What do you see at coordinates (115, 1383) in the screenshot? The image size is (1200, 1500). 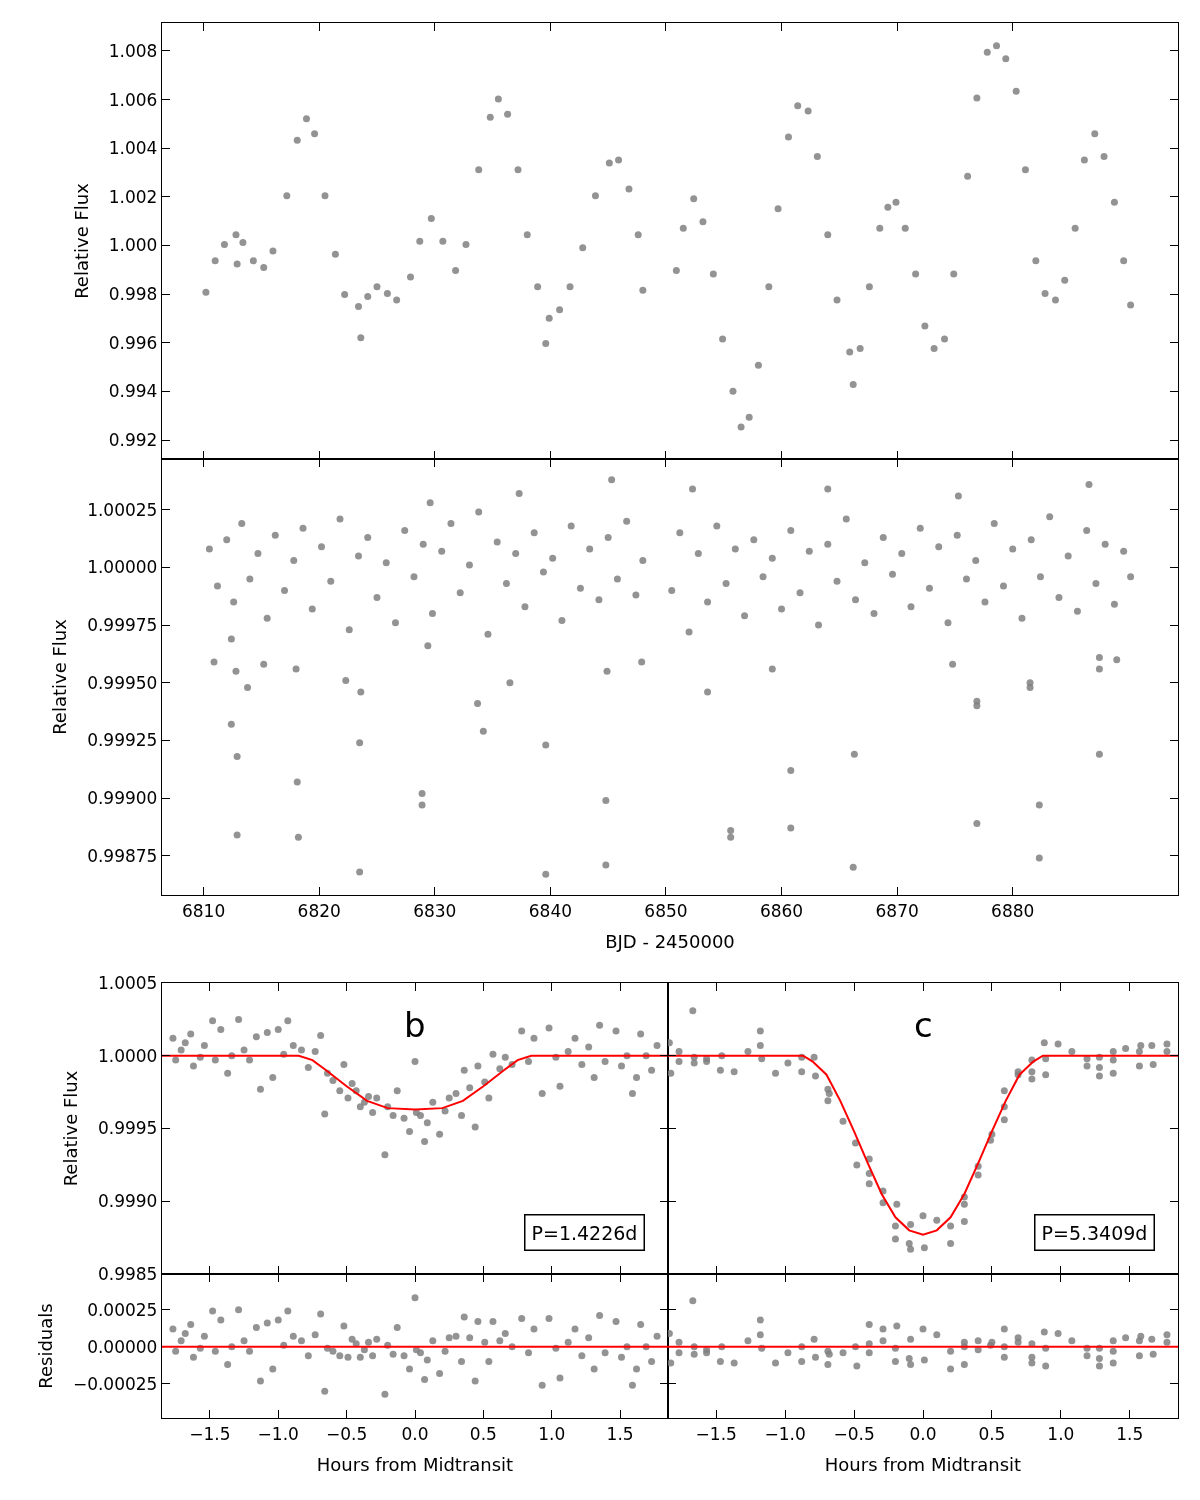 I see `y-tick-label: −0.00025` at bounding box center [115, 1383].